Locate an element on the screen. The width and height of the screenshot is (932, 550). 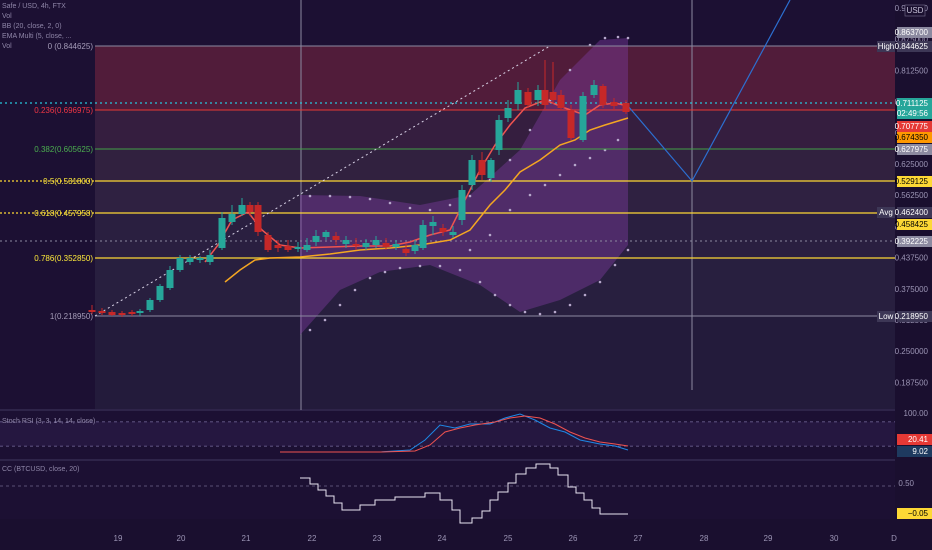
stoch-d-tag: 9.02 is located at coordinates (914, 451).